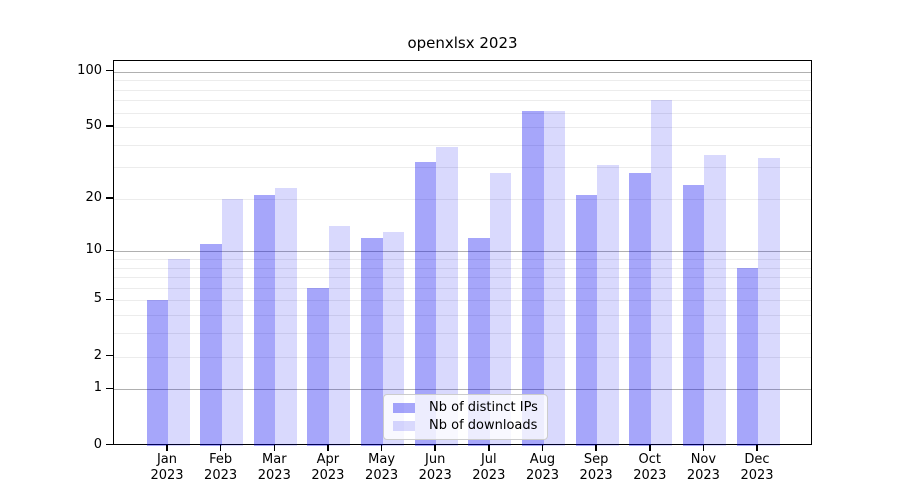 This screenshot has width=900, height=500. Describe the element at coordinates (488, 459) in the screenshot. I see `x-label-month: Jul` at that location.